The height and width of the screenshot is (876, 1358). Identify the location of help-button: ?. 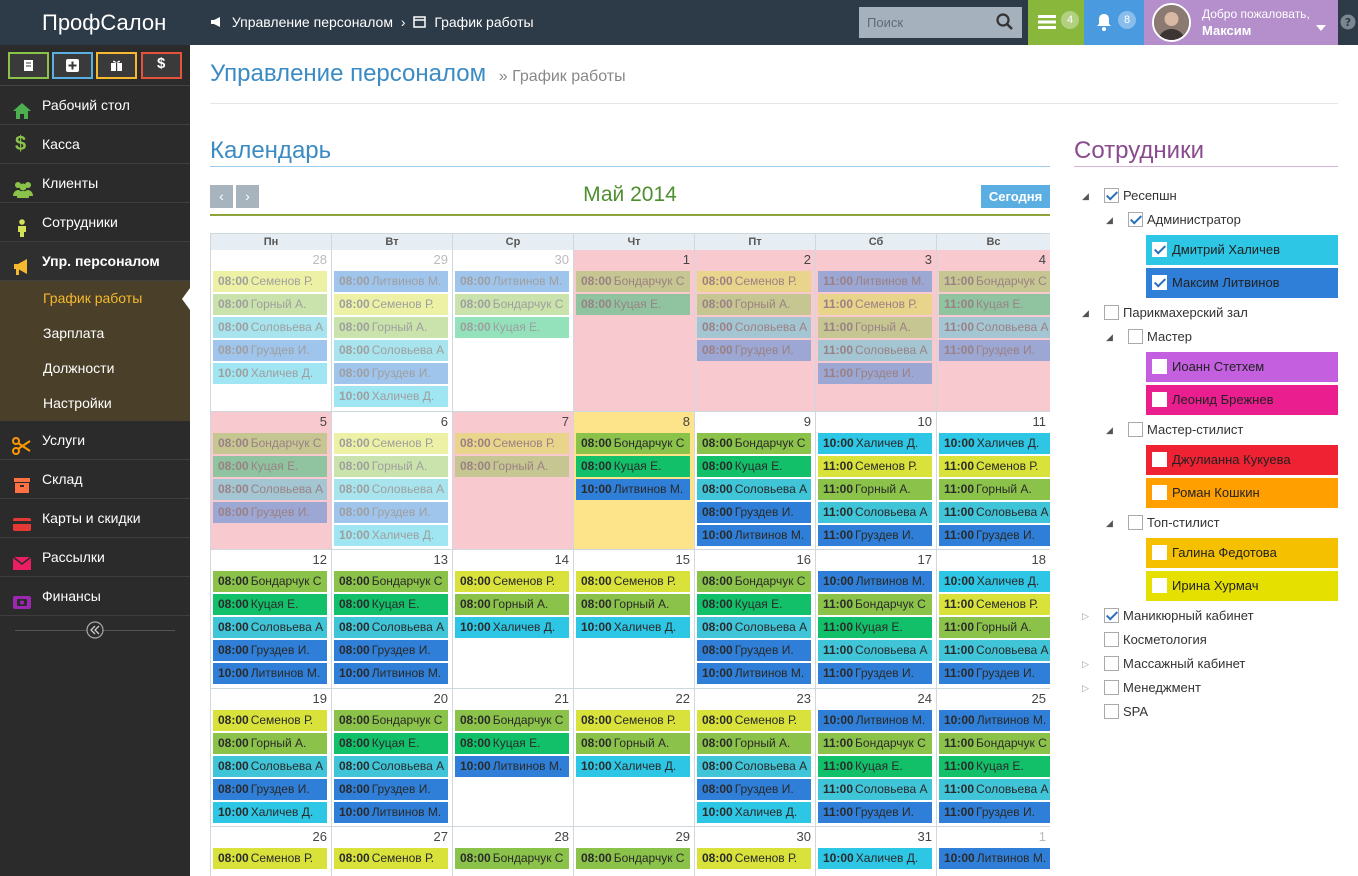
(1348, 22).